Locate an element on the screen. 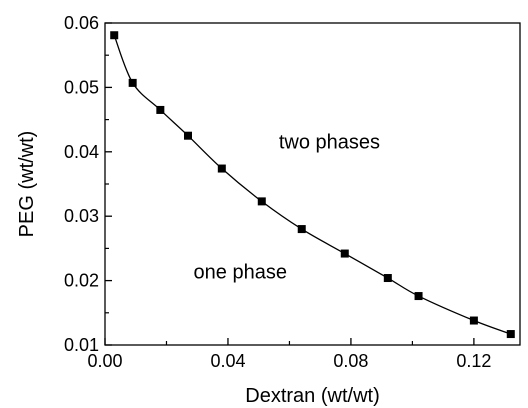 The width and height of the screenshot is (528, 408). x-tick-label: 0.12 is located at coordinates (473, 361).